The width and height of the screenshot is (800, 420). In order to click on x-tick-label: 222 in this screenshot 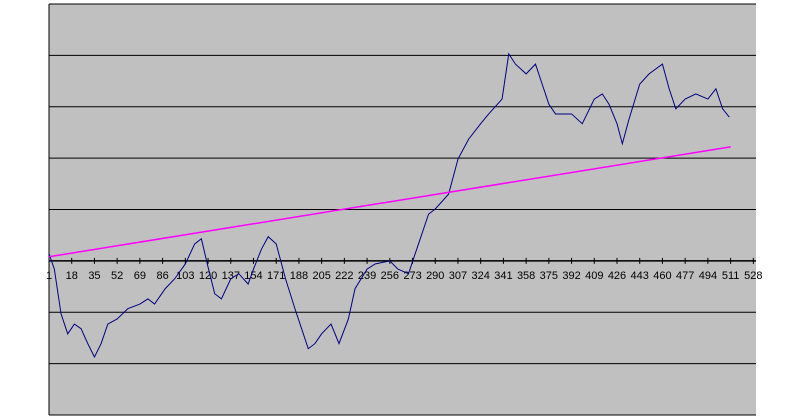, I will do `click(344, 276)`.